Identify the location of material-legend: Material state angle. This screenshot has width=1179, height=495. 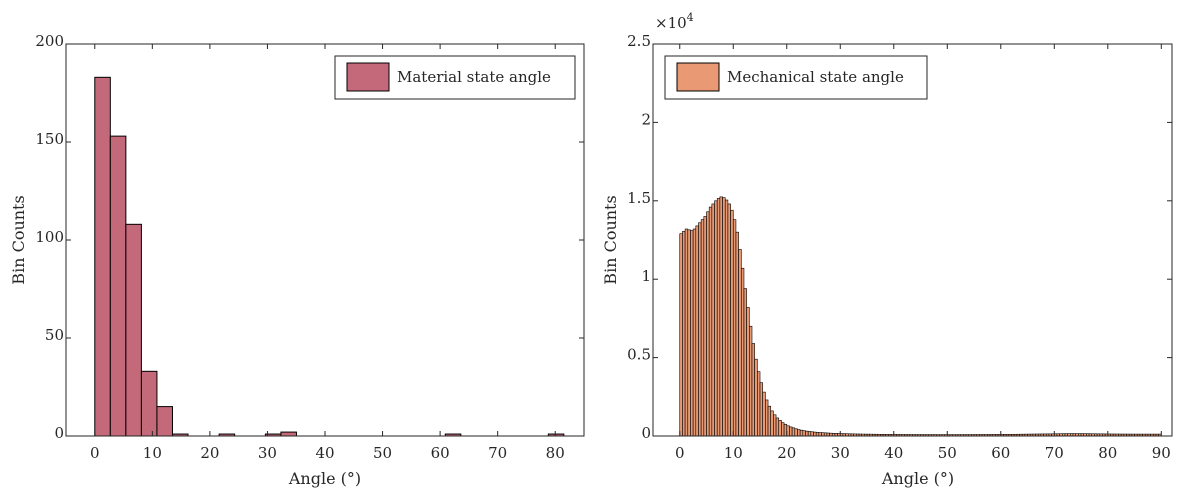
(455, 77).